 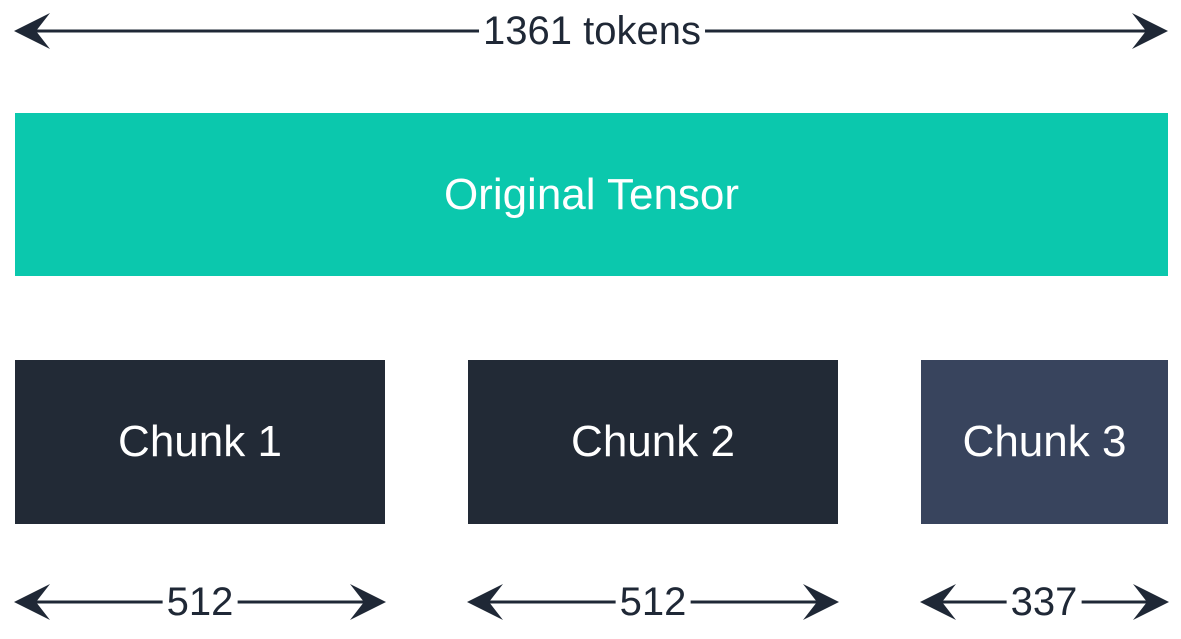 I want to click on chunk-3-block: Chunk 3, so click(x=1044, y=442).